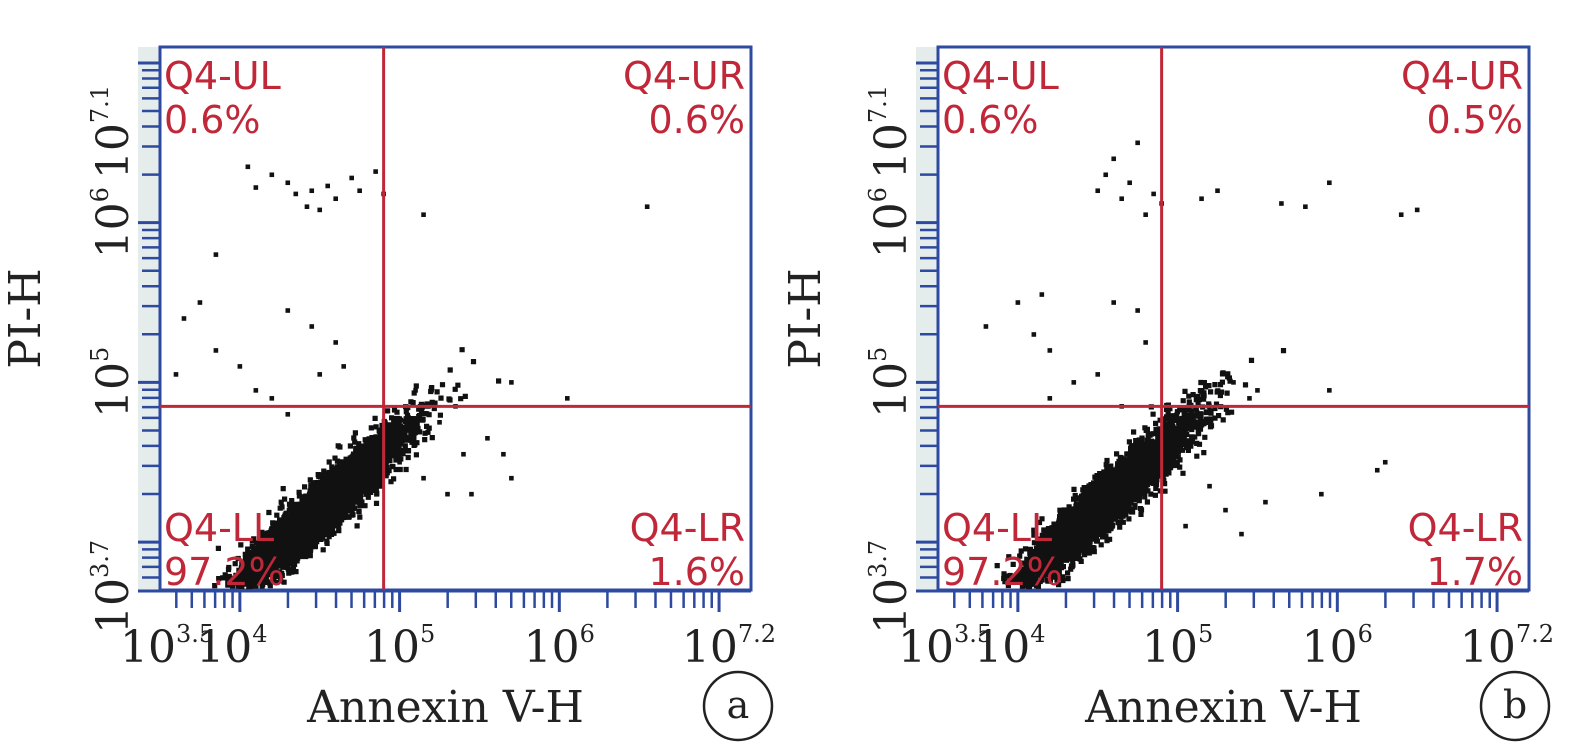 Image resolution: width=1575 pixels, height=753 pixels. I want to click on quadrant-percent-ul: 0.6%, so click(990, 120).